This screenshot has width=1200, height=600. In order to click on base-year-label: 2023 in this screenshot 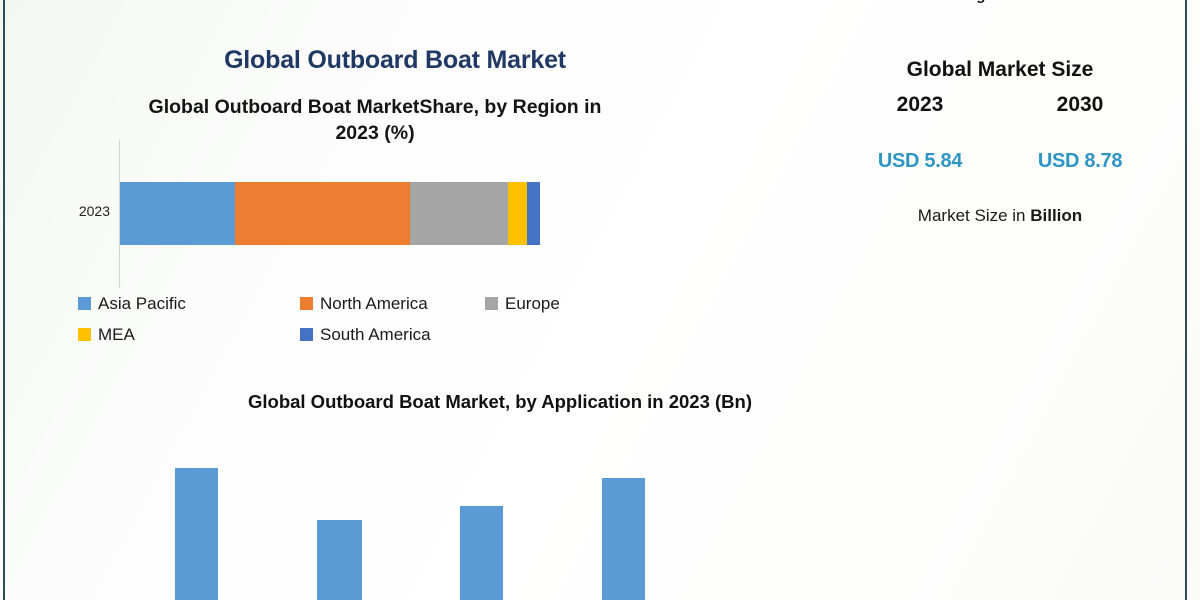, I will do `click(920, 104)`.